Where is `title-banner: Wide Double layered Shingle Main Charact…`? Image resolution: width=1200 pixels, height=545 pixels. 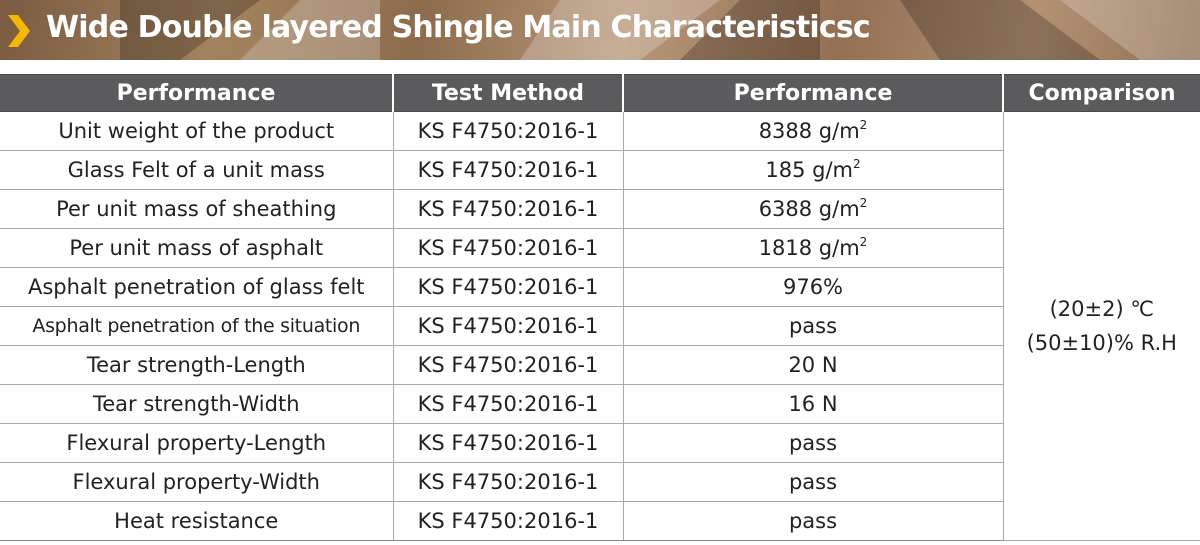 title-banner: Wide Double layered Shingle Main Charact… is located at coordinates (600, 30).